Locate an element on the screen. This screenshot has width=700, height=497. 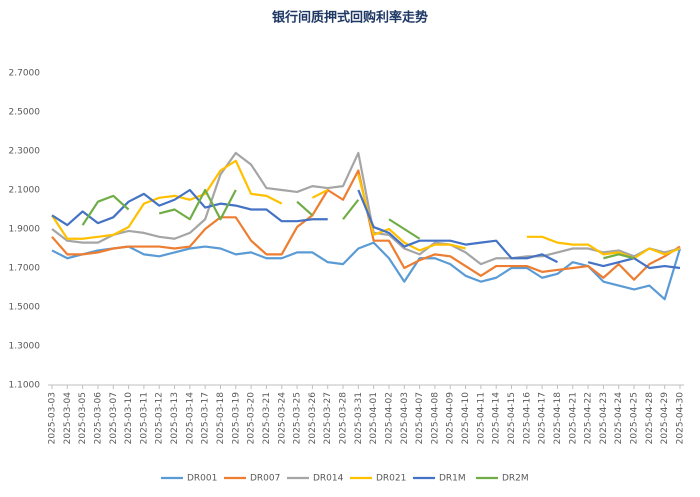
x-tick-label: 2025-03-03 is located at coordinates (53, 418).